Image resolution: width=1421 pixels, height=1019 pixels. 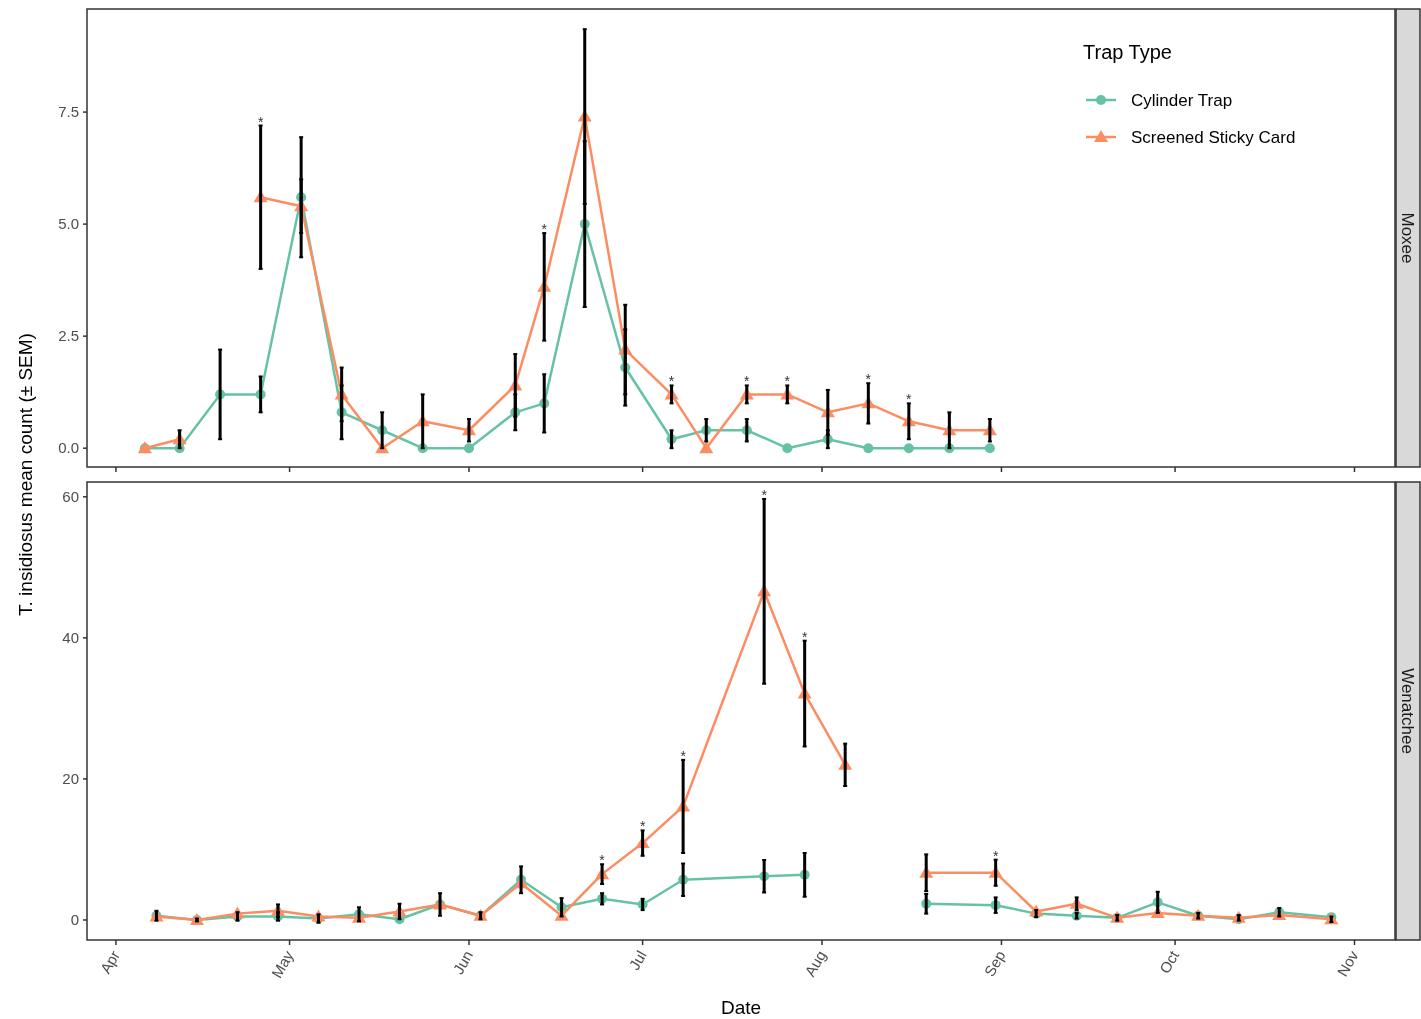 I want to click on y-tick-label: 5.0, so click(x=68, y=224).